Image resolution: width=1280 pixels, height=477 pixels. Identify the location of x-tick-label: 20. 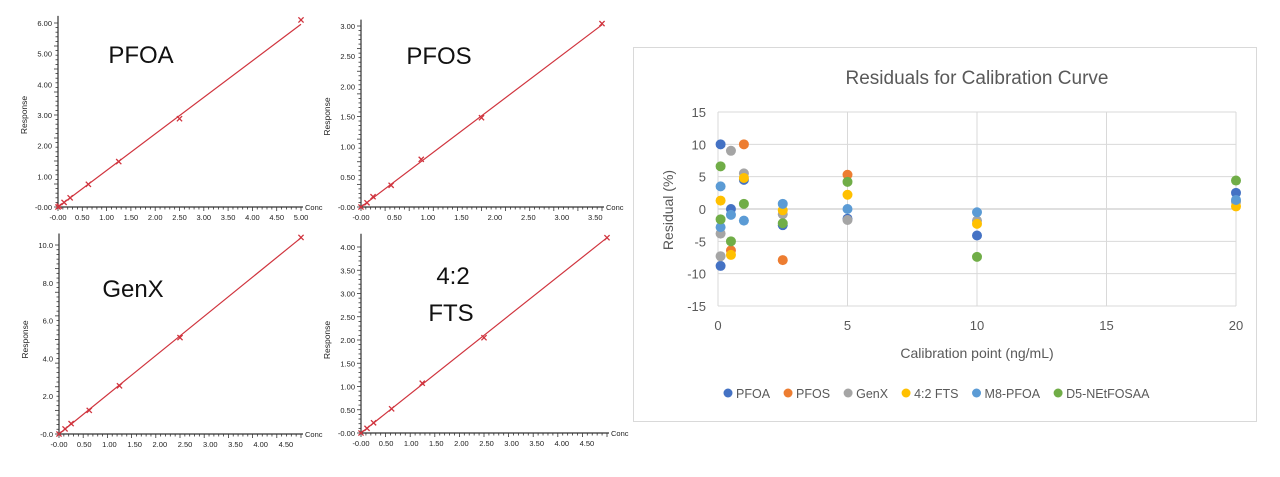
(1236, 325).